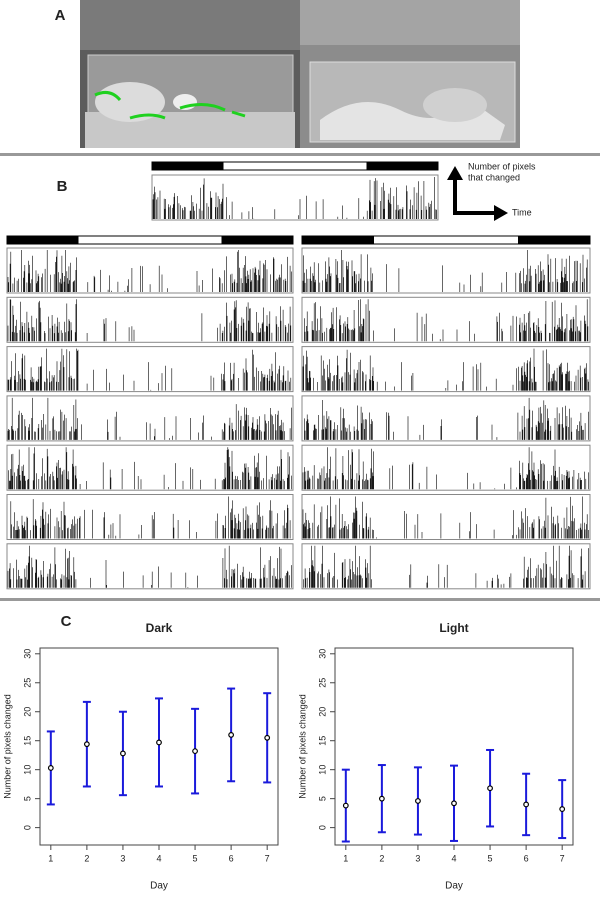 Image resolution: width=600 pixels, height=904 pixels. Describe the element at coordinates (190, 74) in the screenshot. I see `photo-left` at that location.